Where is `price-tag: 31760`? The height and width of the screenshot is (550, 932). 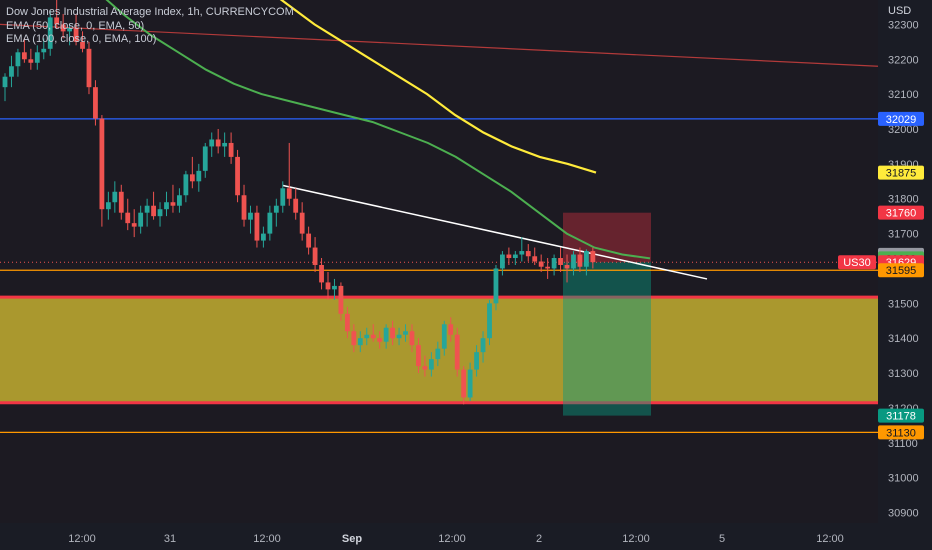
price-tag: 31760 is located at coordinates (901, 212).